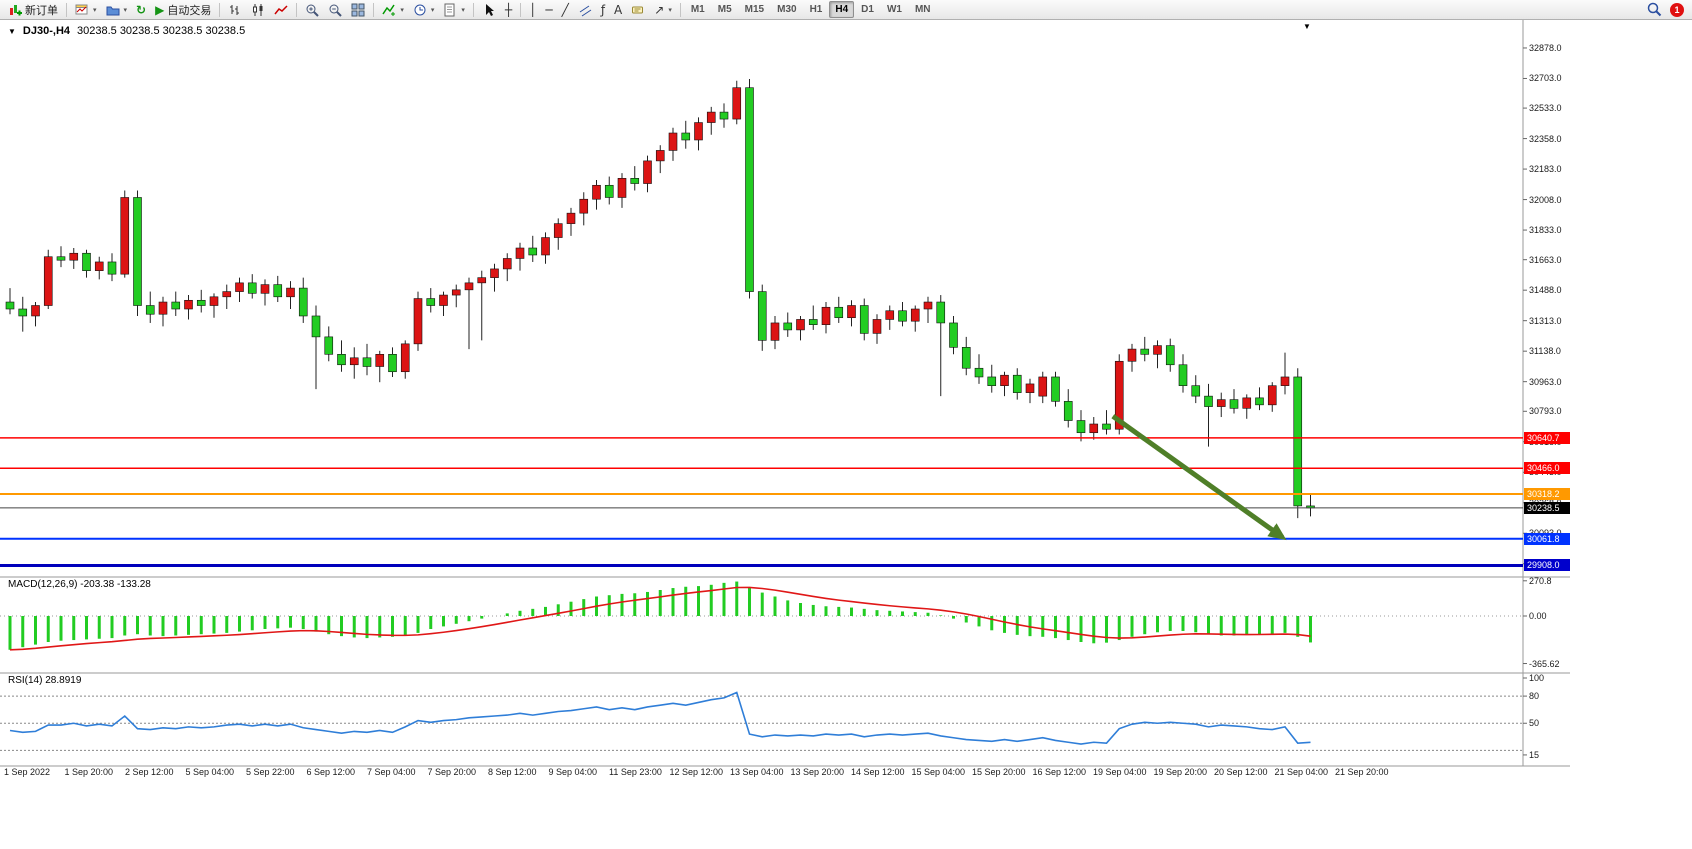  I want to click on auto-trading-button: ▶ 自动交易, so click(183, 10).